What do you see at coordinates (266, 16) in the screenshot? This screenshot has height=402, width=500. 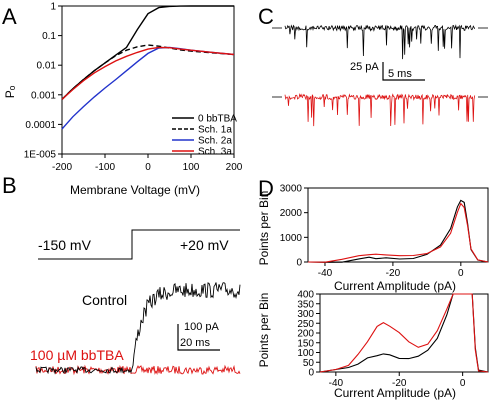 I see `panel-letter-c: C` at bounding box center [266, 16].